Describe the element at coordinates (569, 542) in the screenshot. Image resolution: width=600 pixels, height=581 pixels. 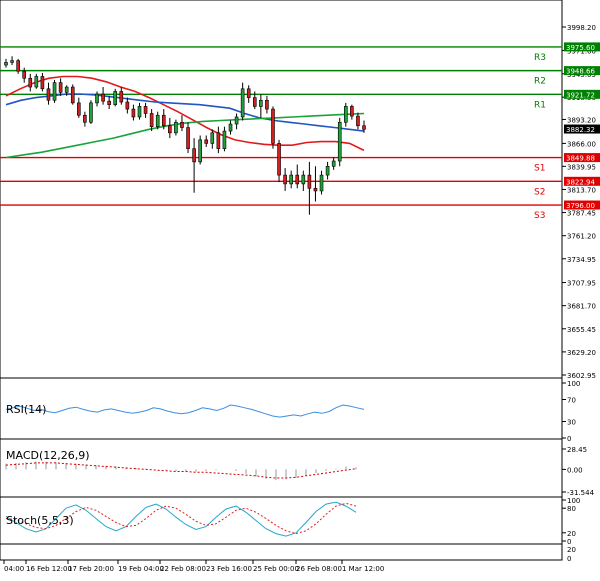
I see `stoch-tick-label: 0` at that location.